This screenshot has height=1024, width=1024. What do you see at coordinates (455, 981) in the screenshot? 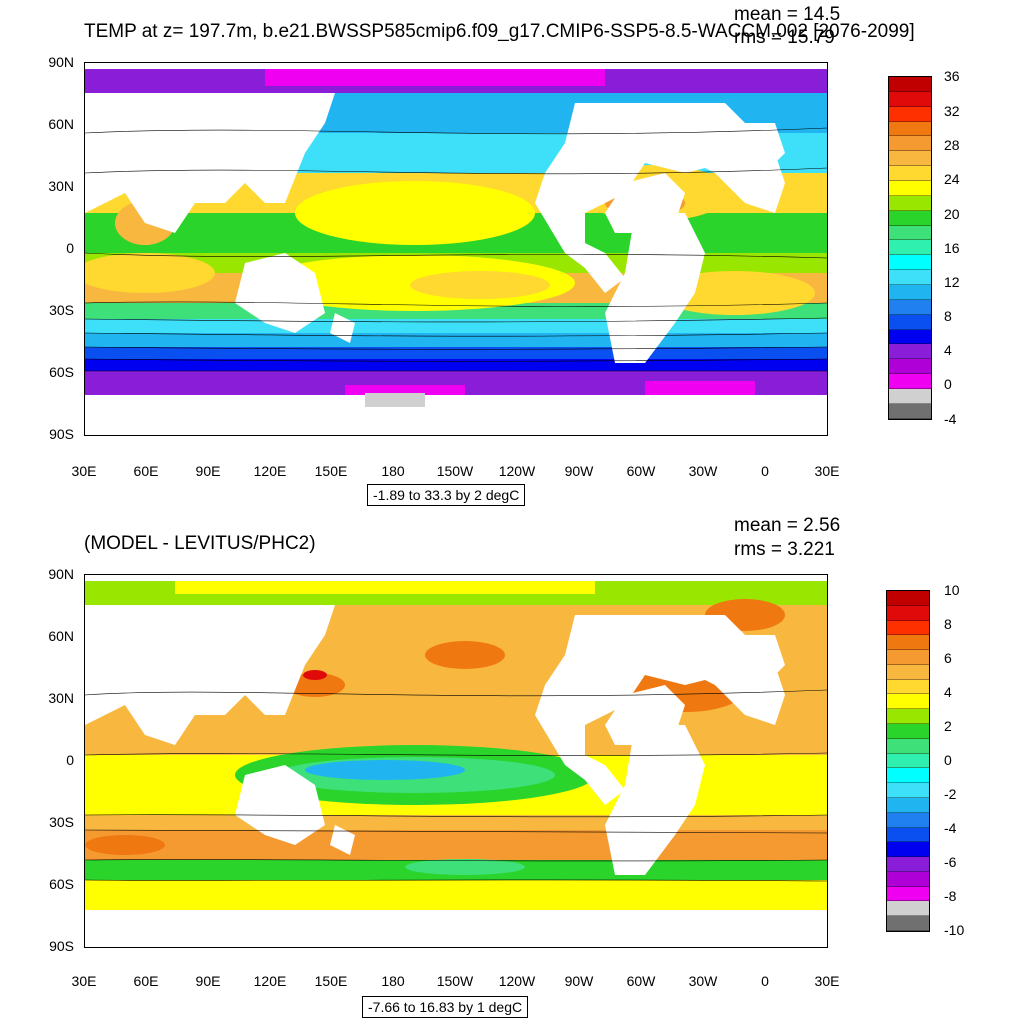
I see `panel2-lon-label: 150W` at bounding box center [455, 981].